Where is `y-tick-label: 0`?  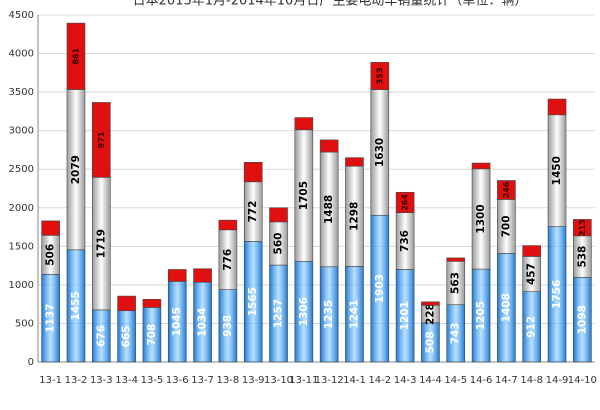 y-tick-label: 0 is located at coordinates (31, 362).